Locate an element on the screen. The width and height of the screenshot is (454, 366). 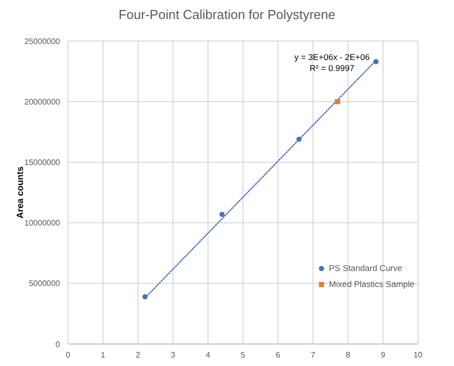
x-tick-label: 8 is located at coordinates (348, 355).